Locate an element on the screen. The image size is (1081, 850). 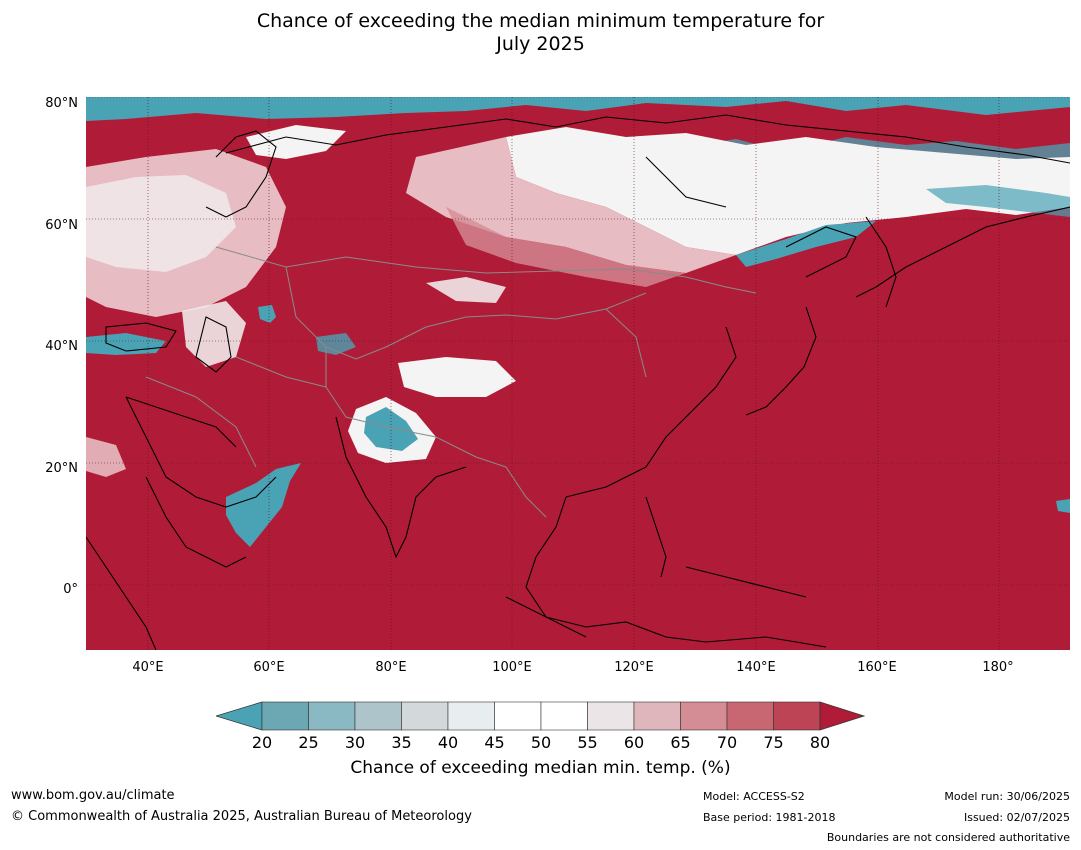
lon-label-140e: 140°E is located at coordinates (756, 667).